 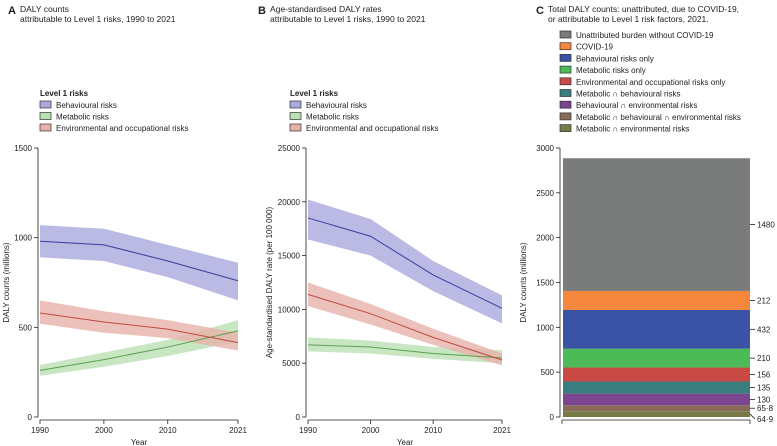 I want to click on data-label: 65·8, so click(x=765, y=408).